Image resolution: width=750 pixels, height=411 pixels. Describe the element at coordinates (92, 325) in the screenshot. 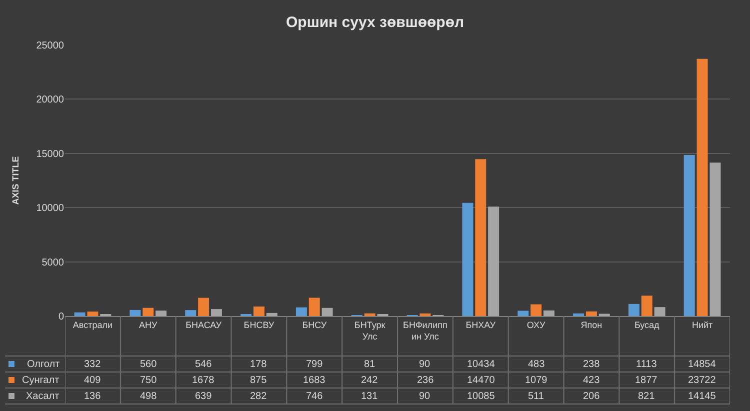

I see `x-tick-label: Австрали` at that location.